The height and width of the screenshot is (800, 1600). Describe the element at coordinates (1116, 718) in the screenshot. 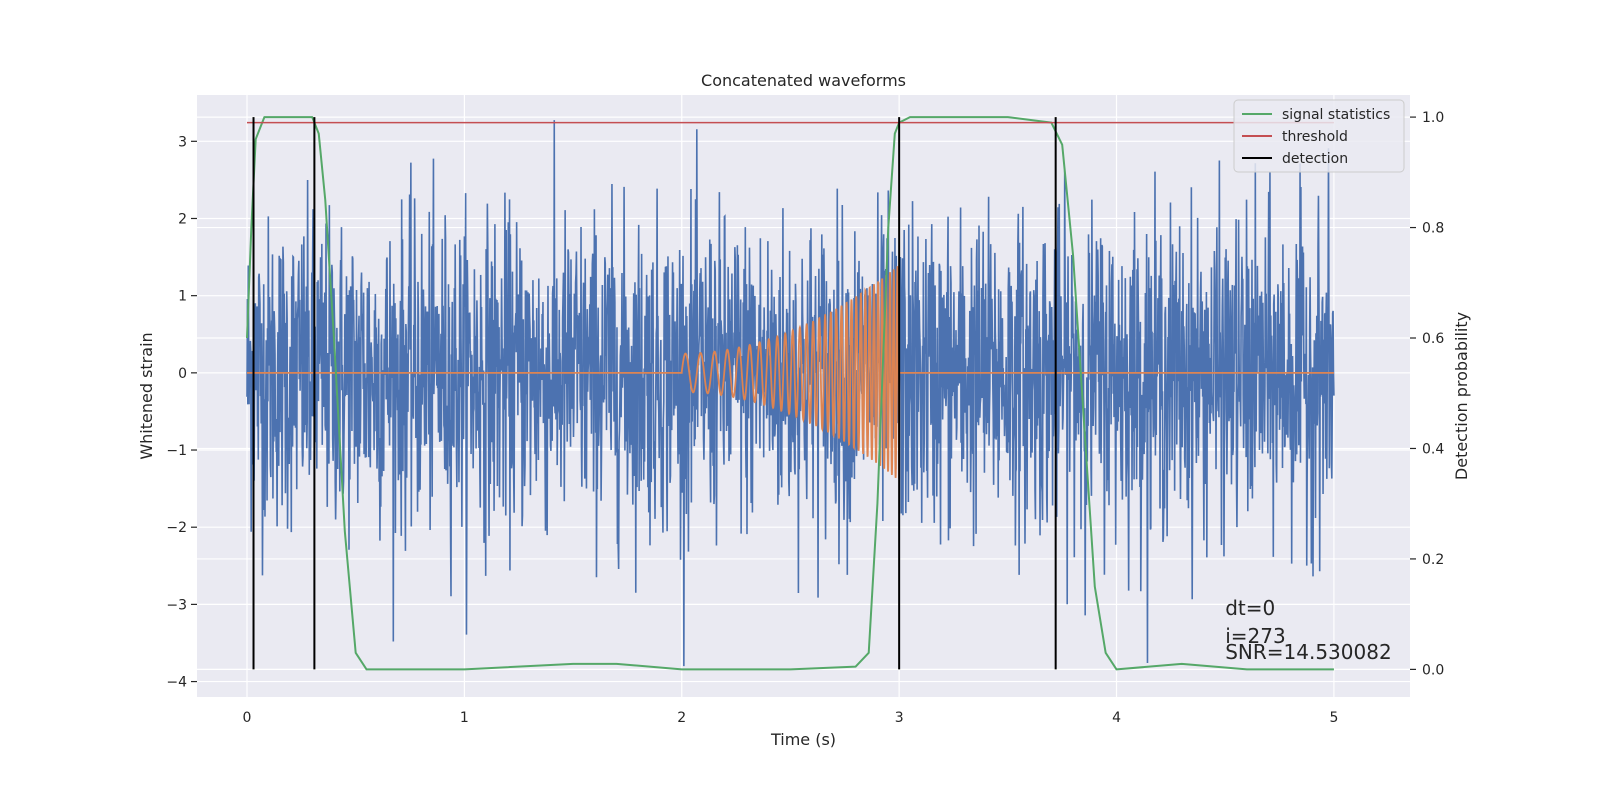

I see `x-tick-label: 4` at that location.